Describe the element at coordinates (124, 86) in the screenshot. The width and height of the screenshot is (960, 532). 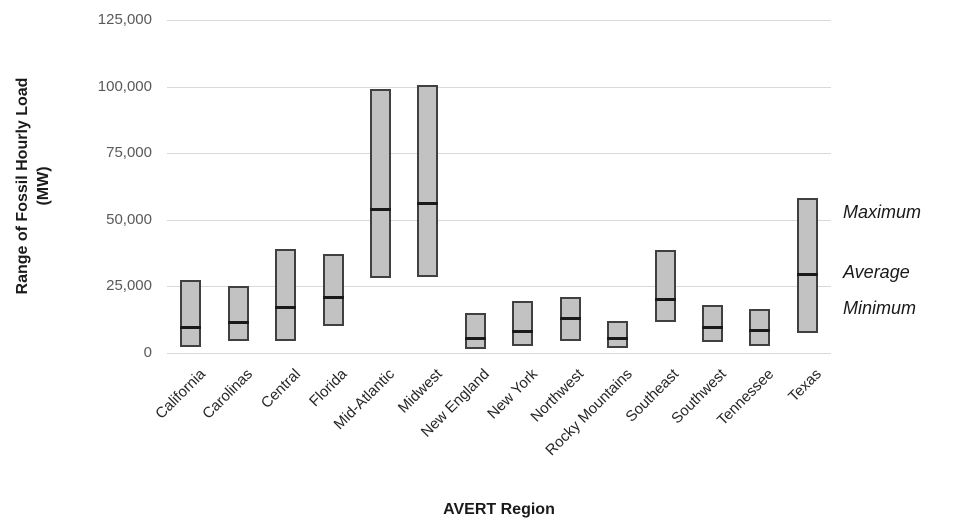
I see `y-tick-label: 100,000` at that location.